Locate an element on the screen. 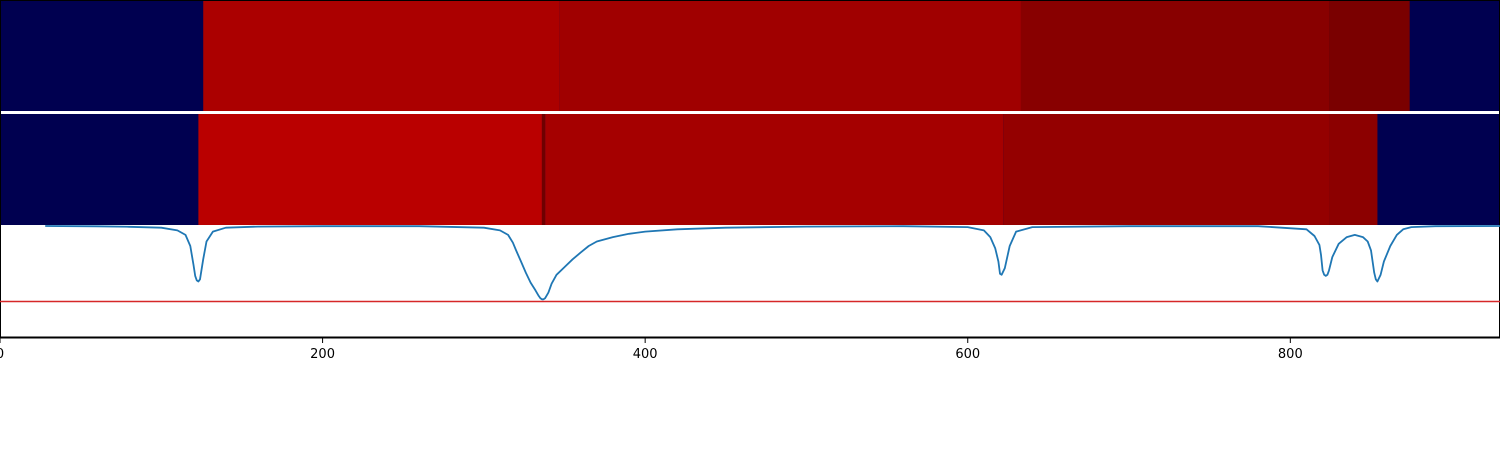 The height and width of the screenshot is (450, 1500). x-tick-label: 400 is located at coordinates (645, 354).